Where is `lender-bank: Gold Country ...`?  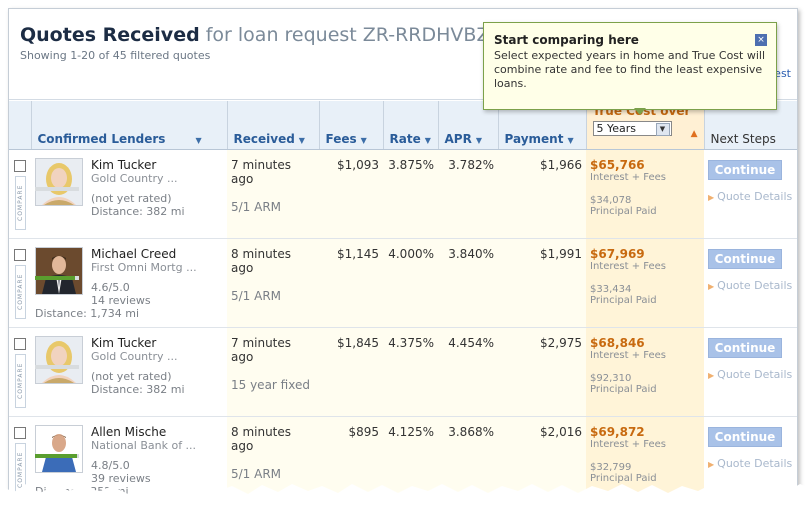 lender-bank: Gold Country ... is located at coordinates (134, 178).